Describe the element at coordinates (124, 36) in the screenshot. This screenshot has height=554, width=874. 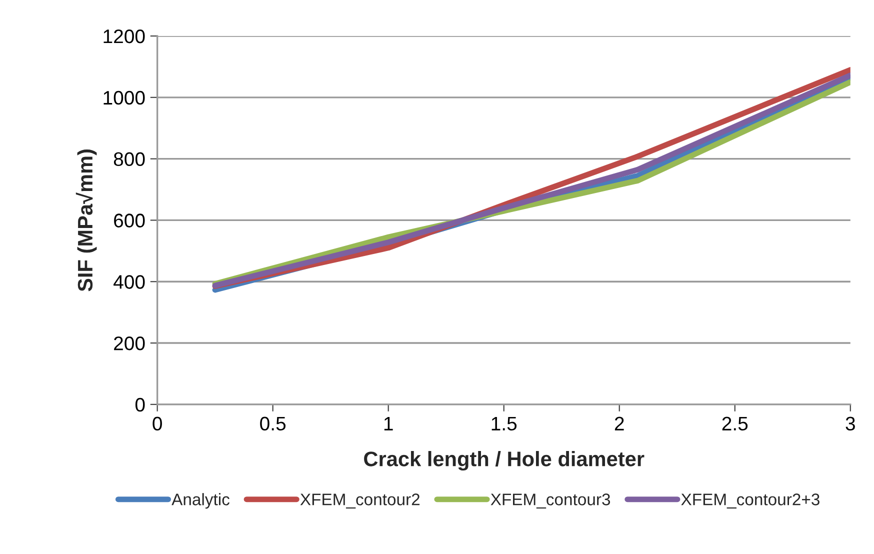
I see `y-tick-label: 1200` at that location.